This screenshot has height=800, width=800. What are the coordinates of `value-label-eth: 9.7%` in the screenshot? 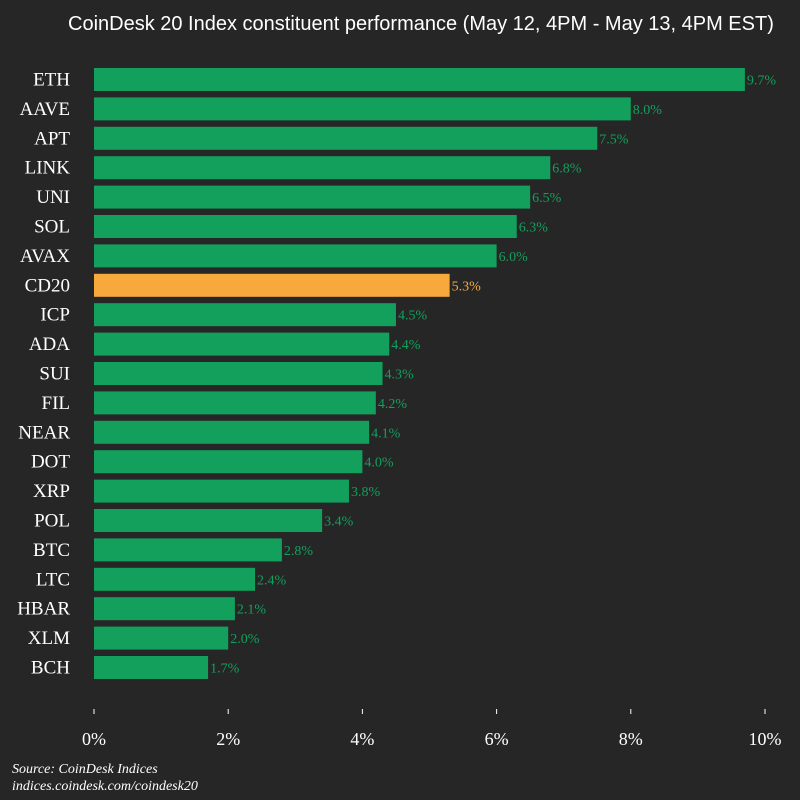 It's located at (762, 81).